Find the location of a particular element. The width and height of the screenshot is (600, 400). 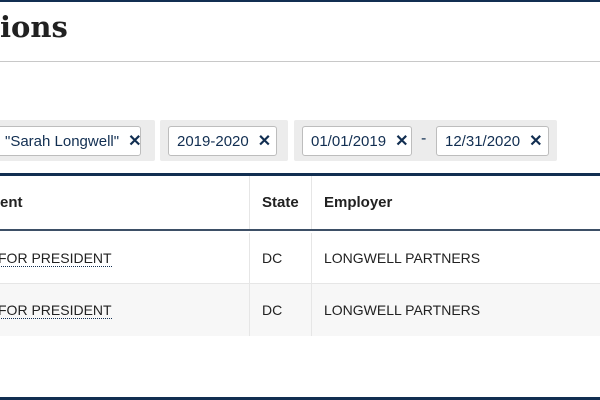

page-title: ions is located at coordinates (34, 27).